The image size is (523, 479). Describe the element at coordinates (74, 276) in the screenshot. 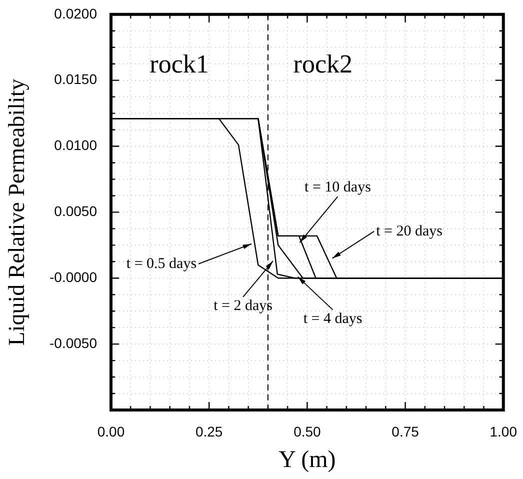

I see `y-tick-label: -0.0000` at that location.